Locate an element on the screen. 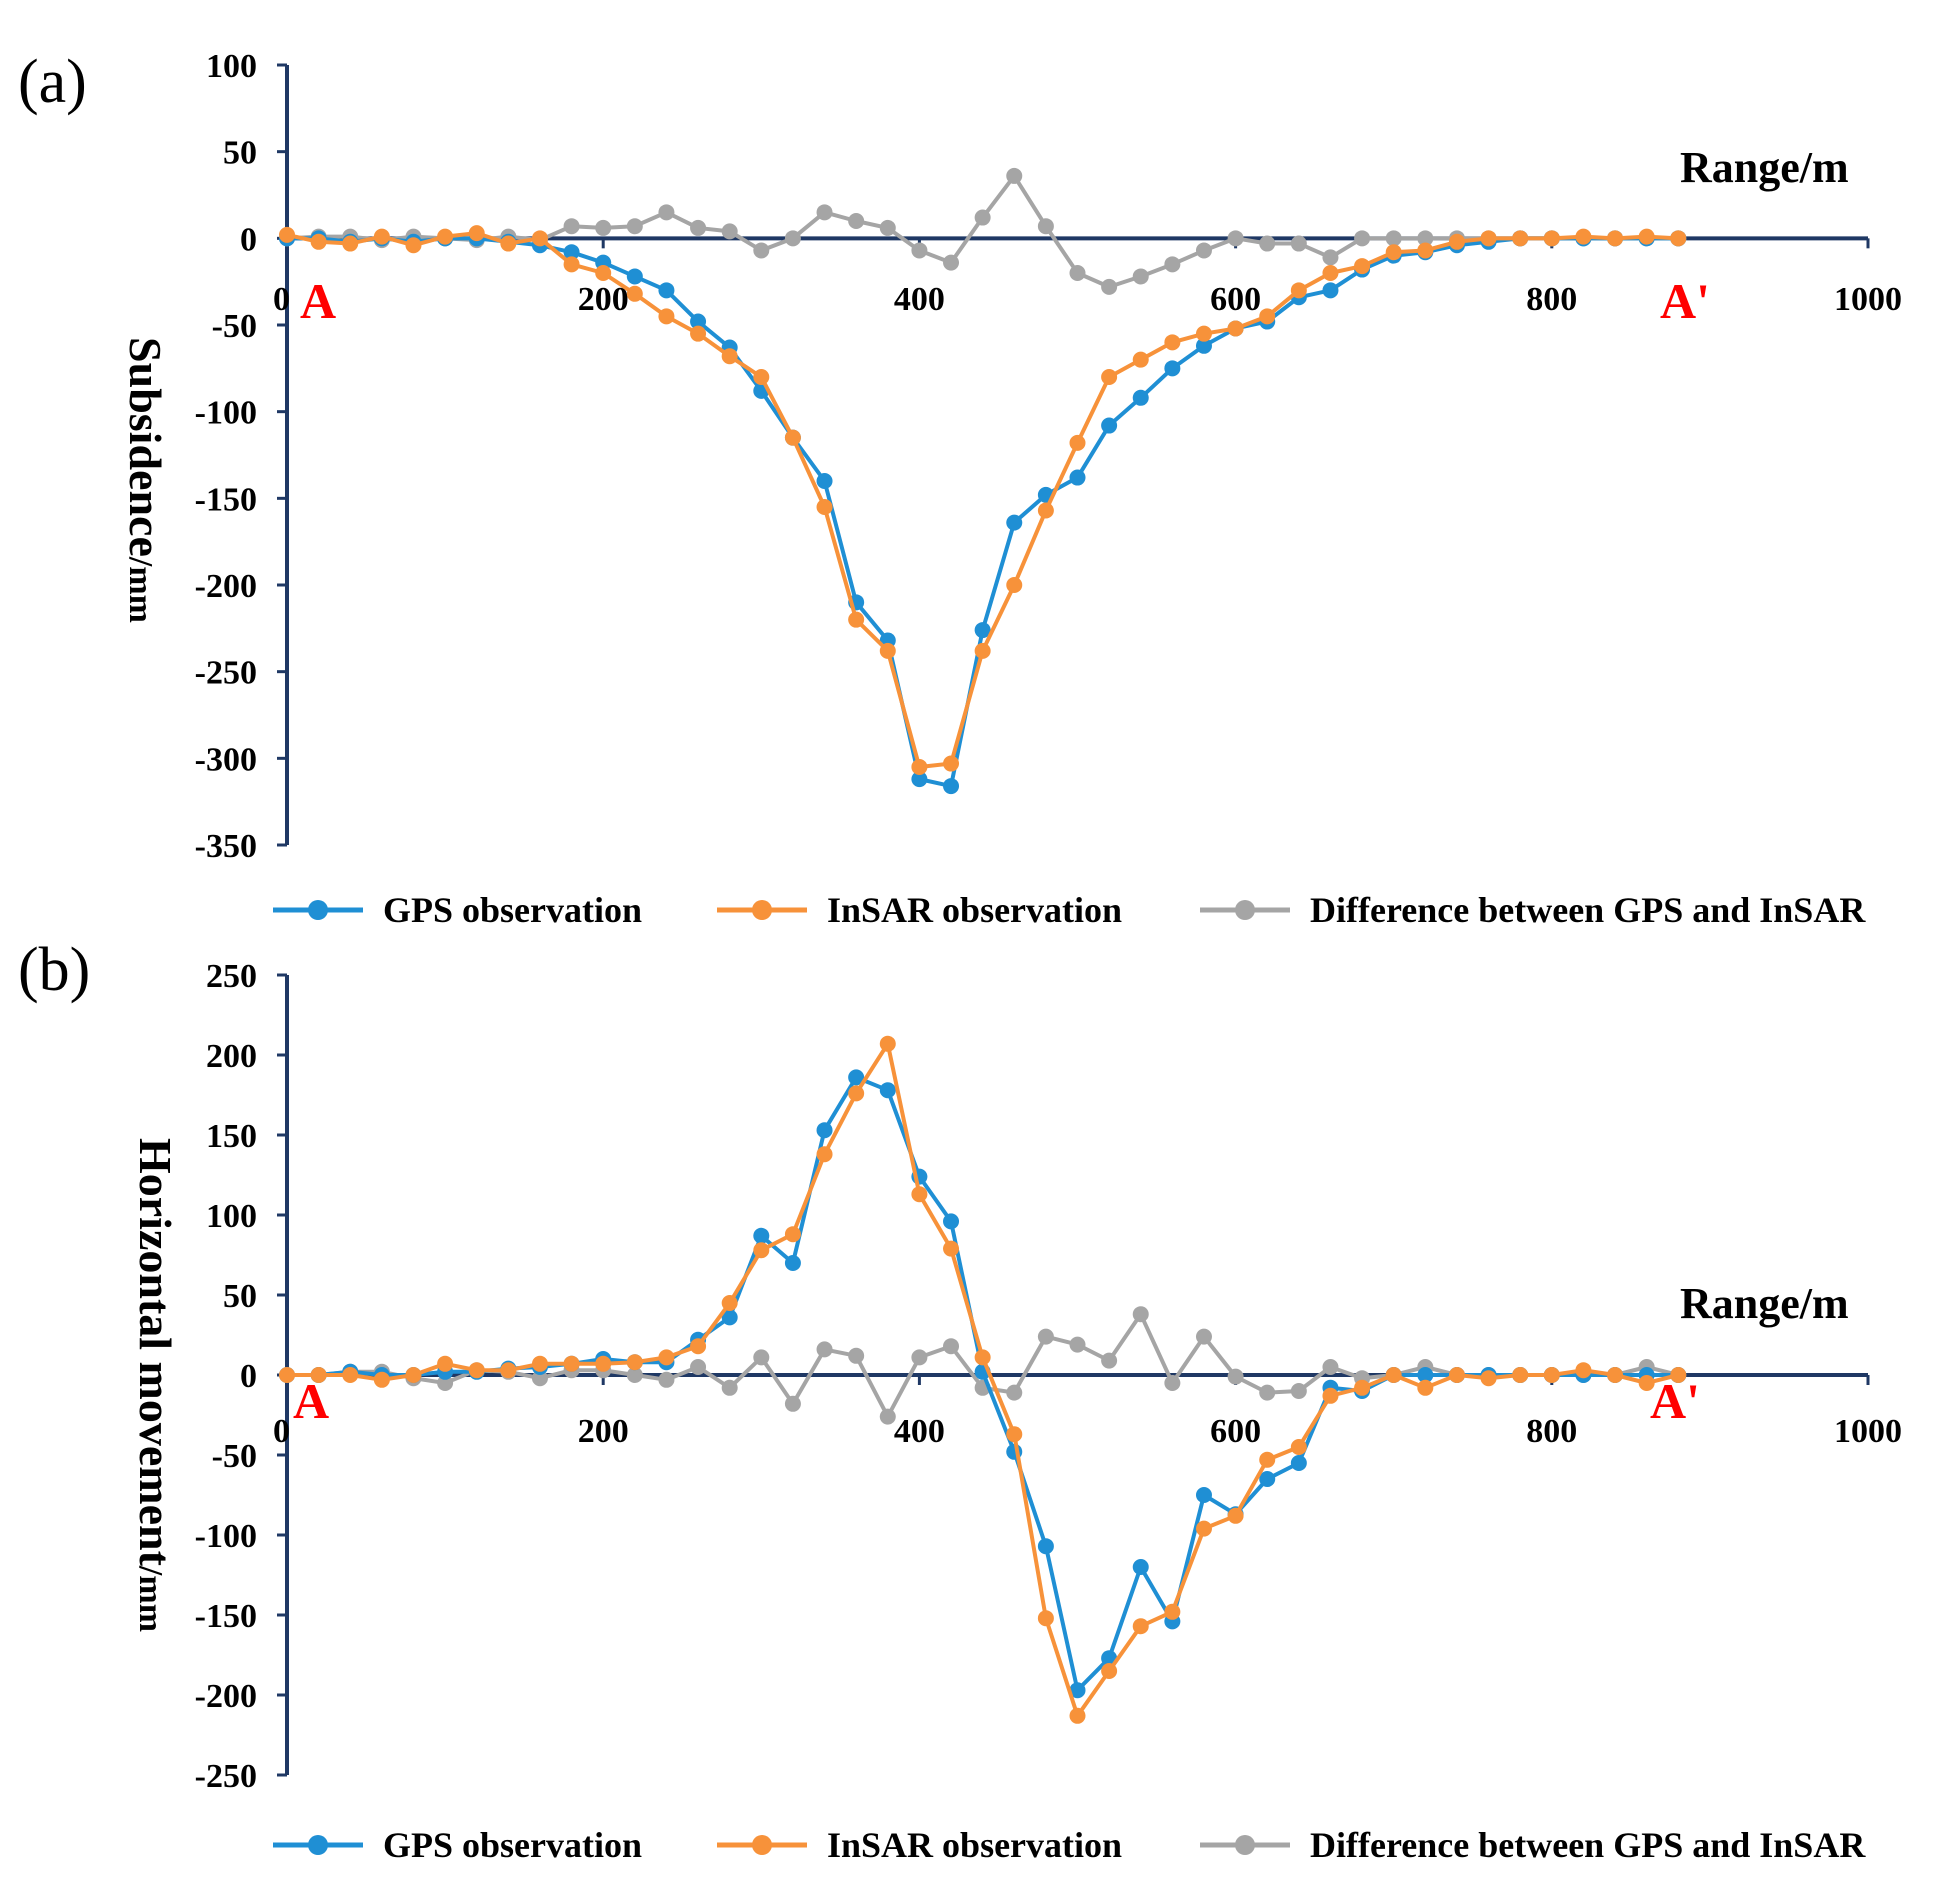  y-tick-label: 0 is located at coordinates (248, 239).